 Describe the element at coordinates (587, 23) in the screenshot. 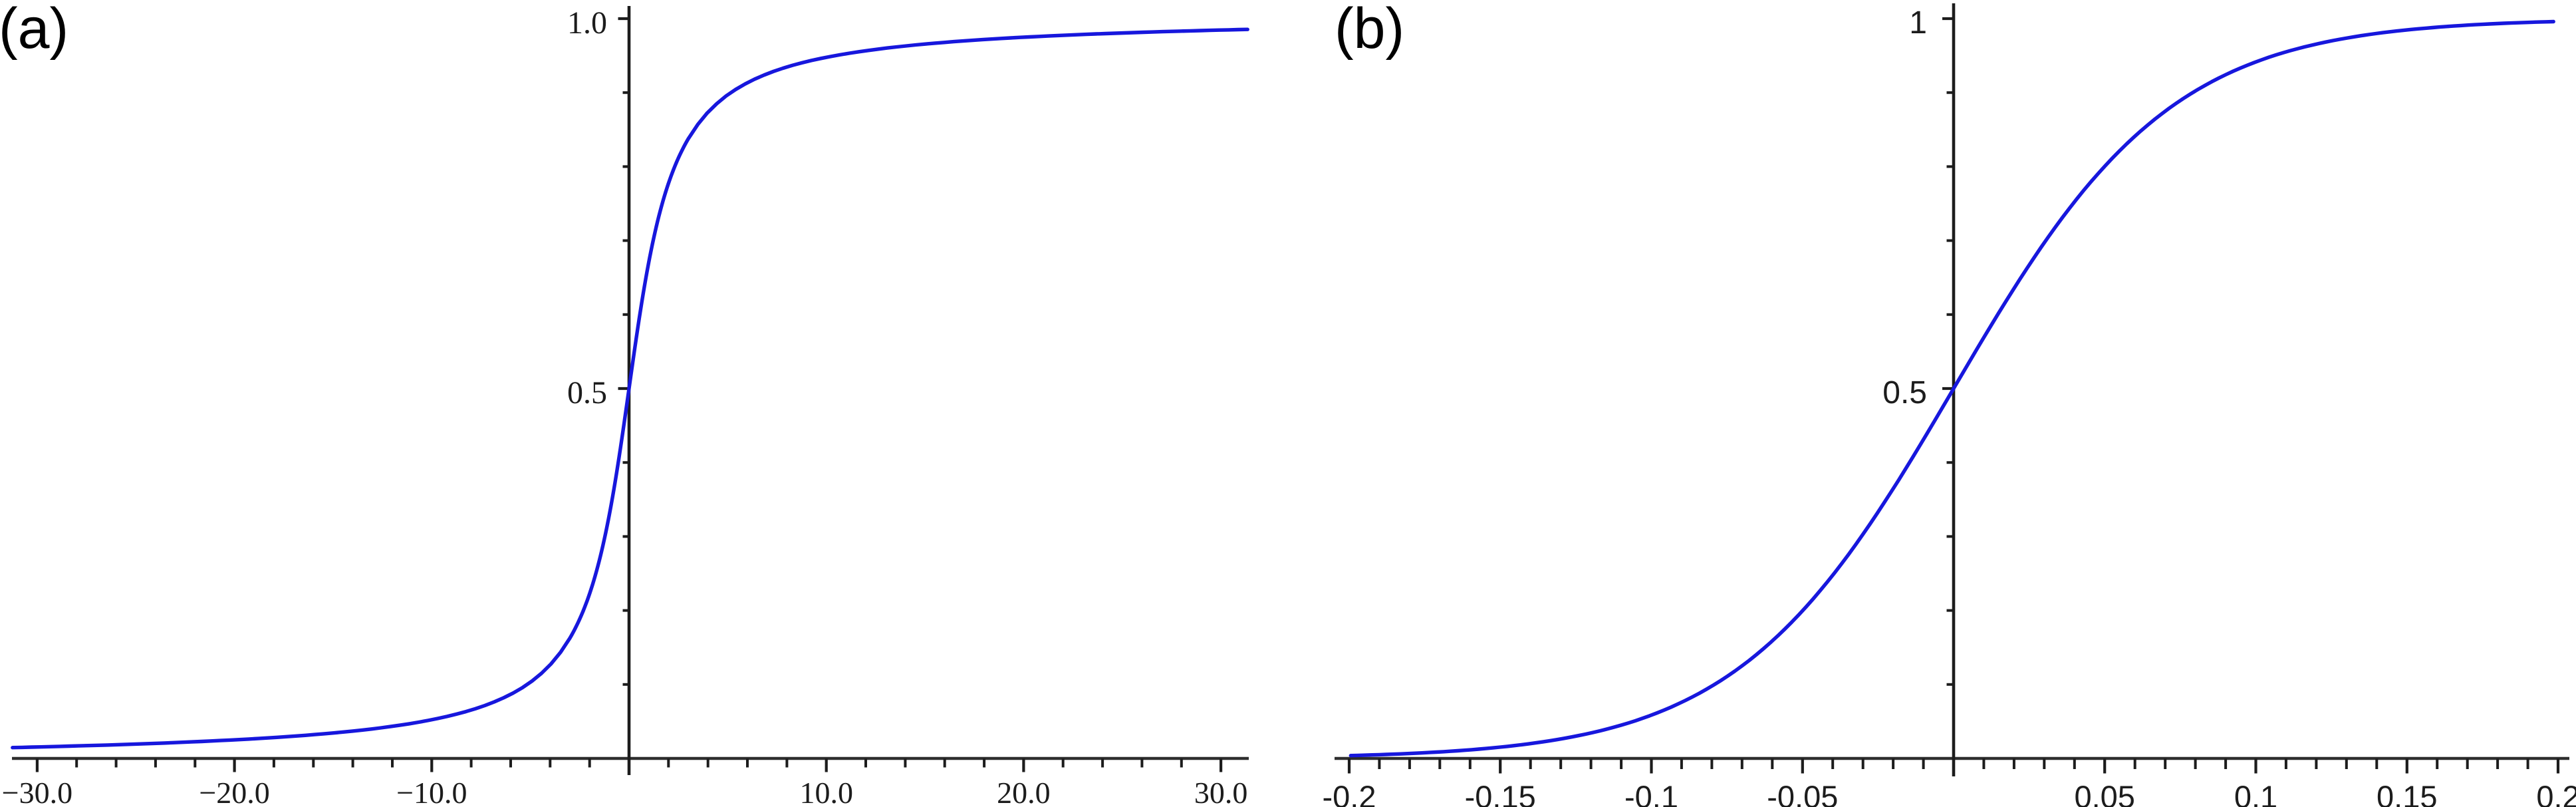

I see `svg-text: 1.0` at that location.